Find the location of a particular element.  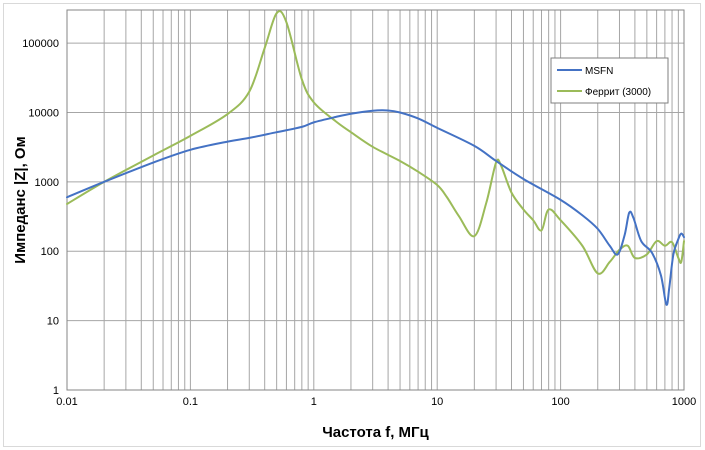

y-tick-label: 10000 is located at coordinates (43, 113).